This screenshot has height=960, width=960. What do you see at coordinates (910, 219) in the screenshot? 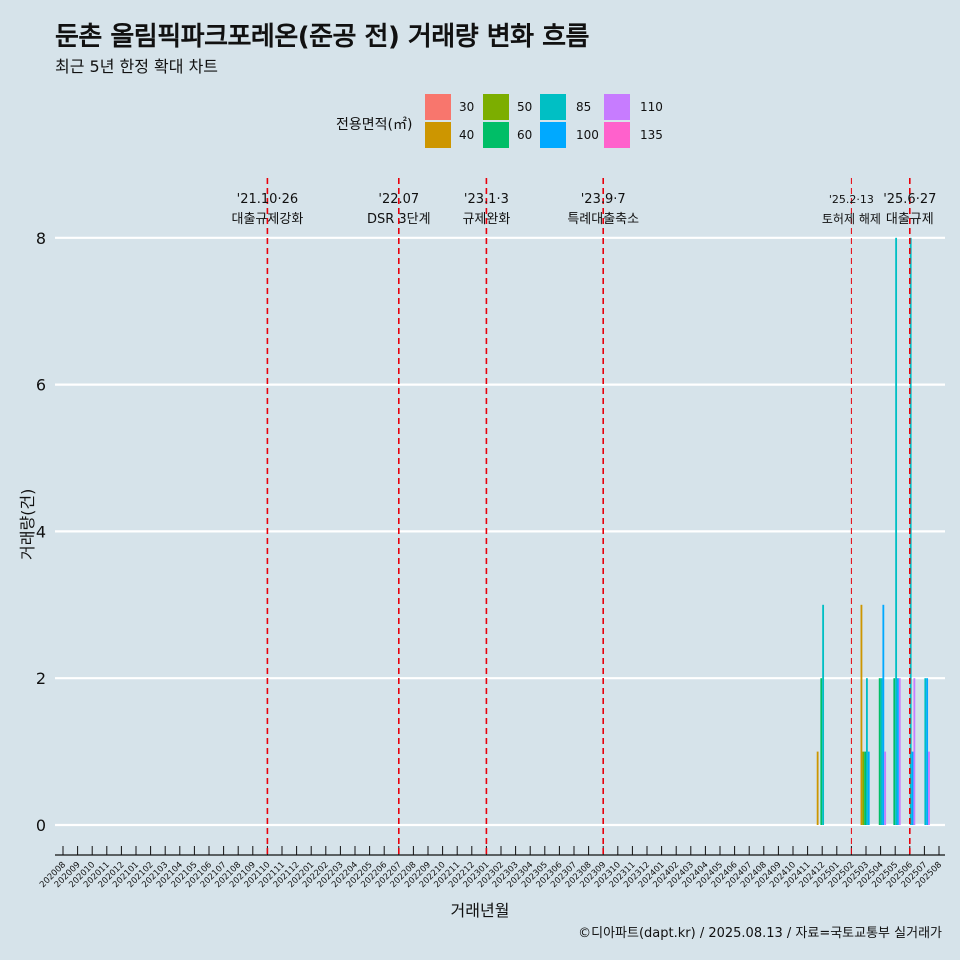
I see `event-label: 대출규제` at bounding box center [910, 219].